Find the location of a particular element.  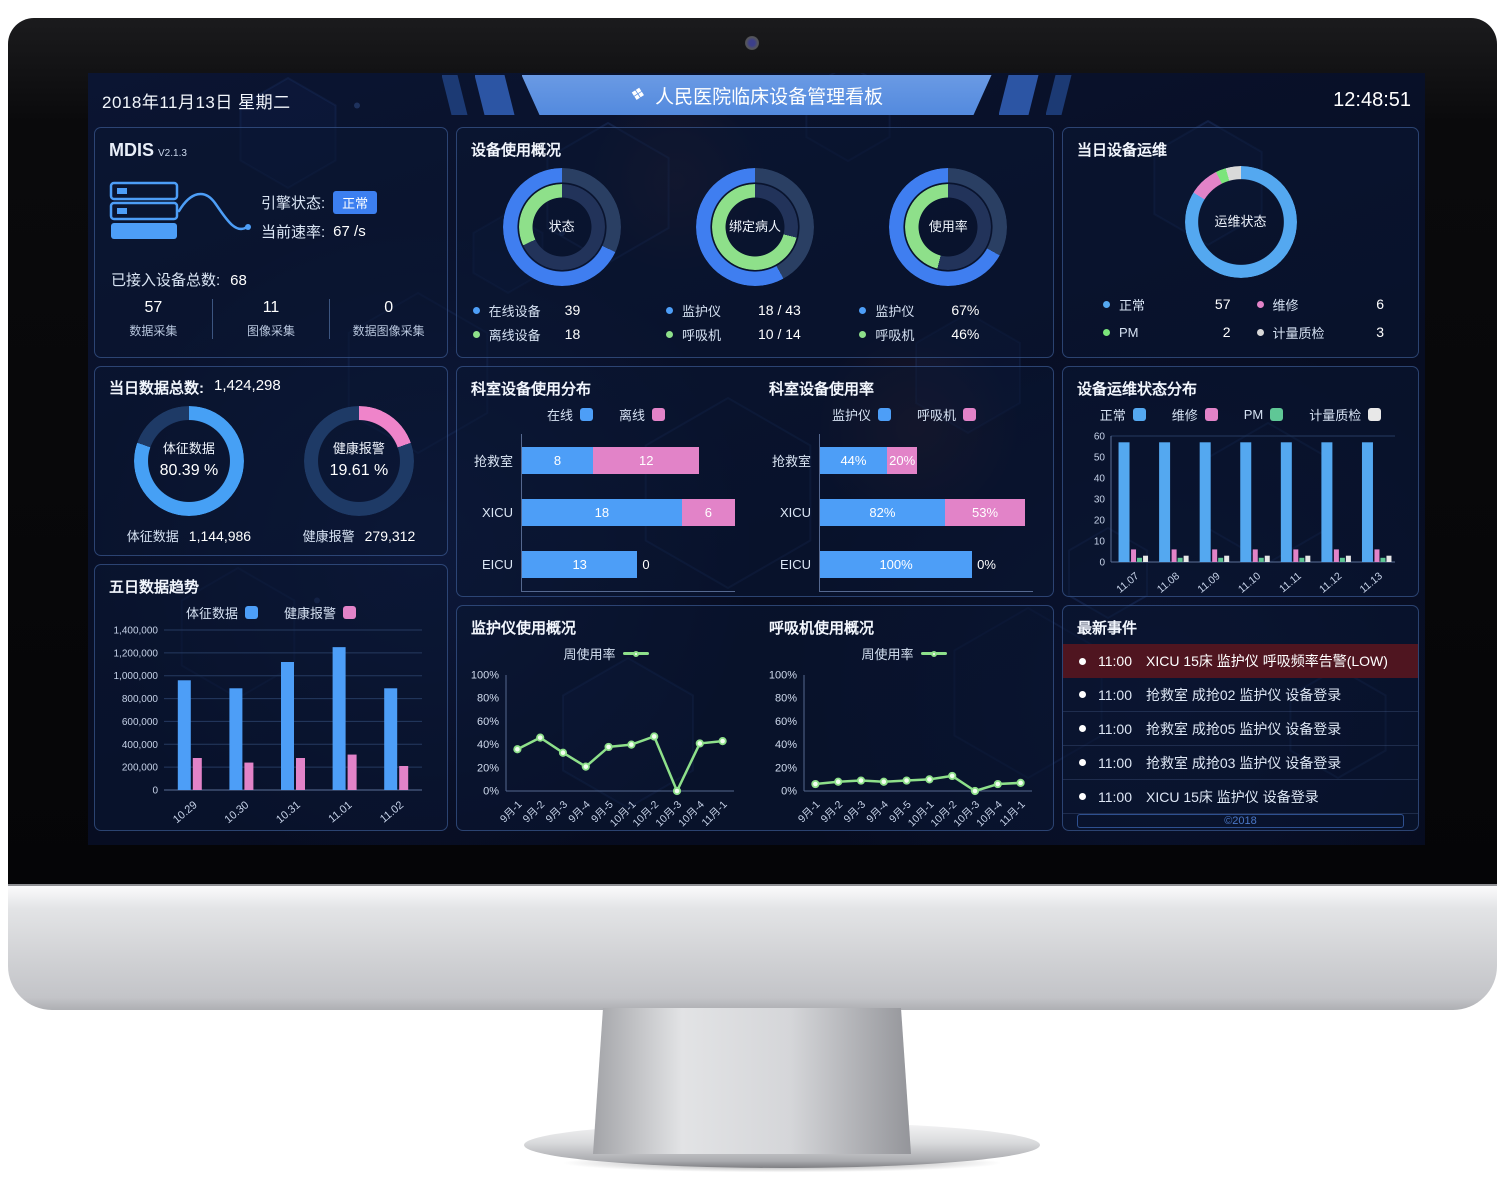

dept-rate-bar-chart: 抢救室 XICU EICU 44% 20% 82% 53% 100% 0% is located at coordinates (904, 508).